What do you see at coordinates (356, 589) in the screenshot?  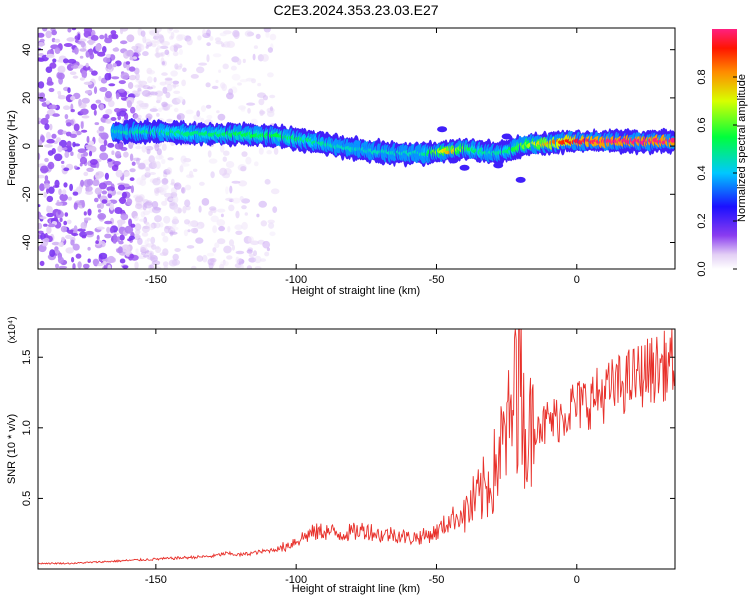 I see `snr-xlabel: Height of straight line (km)` at bounding box center [356, 589].